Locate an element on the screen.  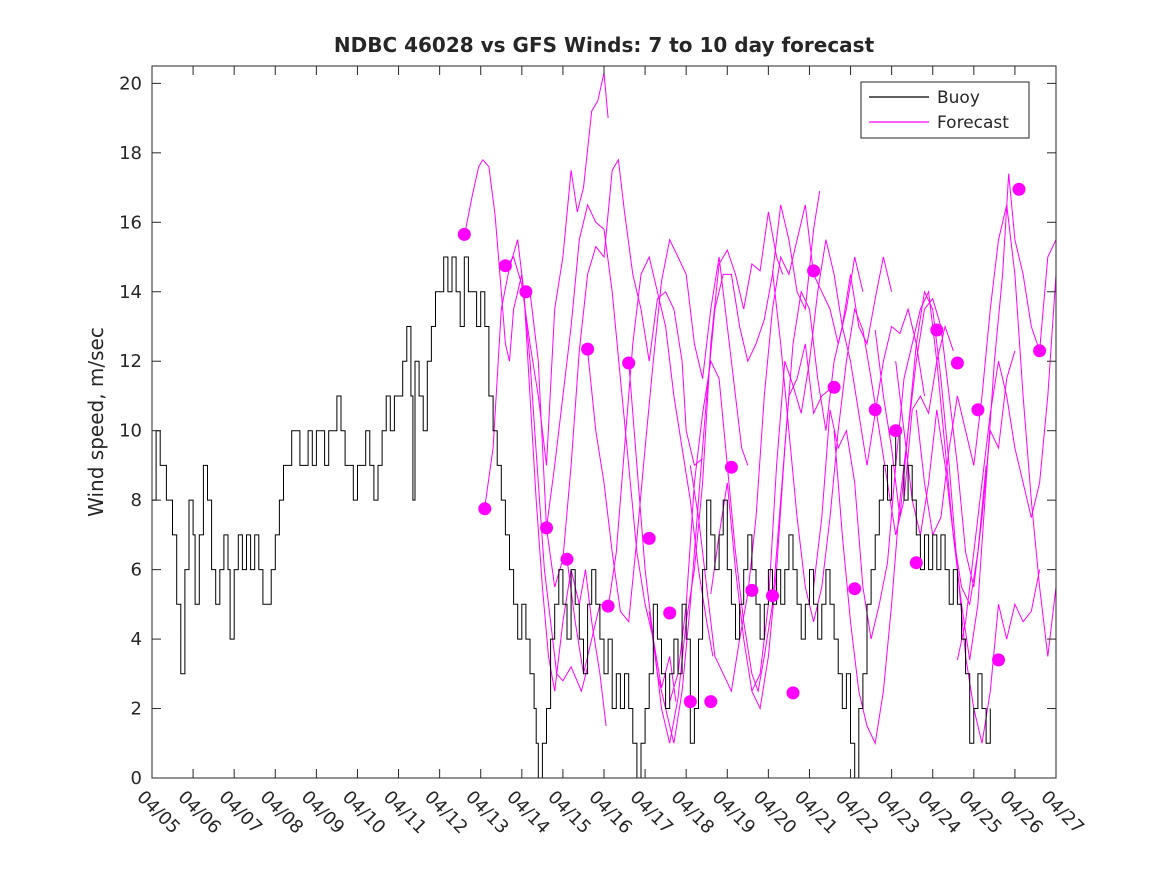
x-tick-label: 04/08 is located at coordinates (282, 813).